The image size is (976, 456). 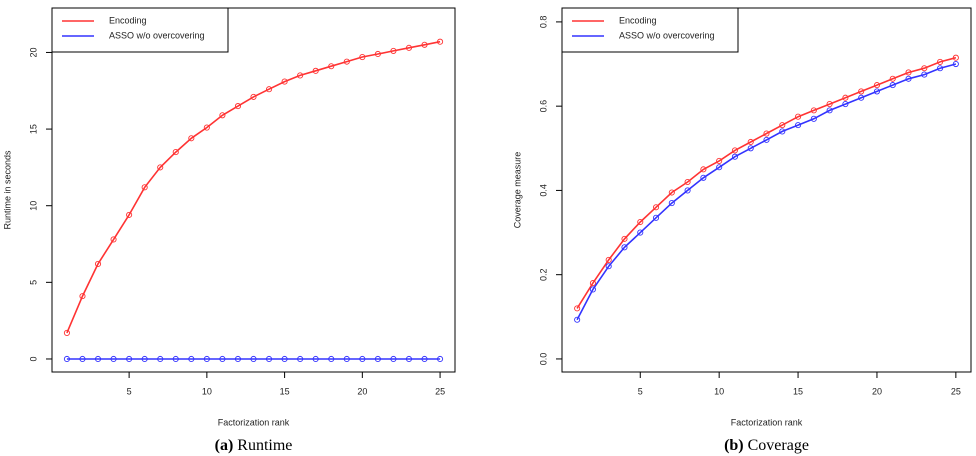 What do you see at coordinates (543, 359) in the screenshot?
I see `y-tick-label: 0.0` at bounding box center [543, 359].